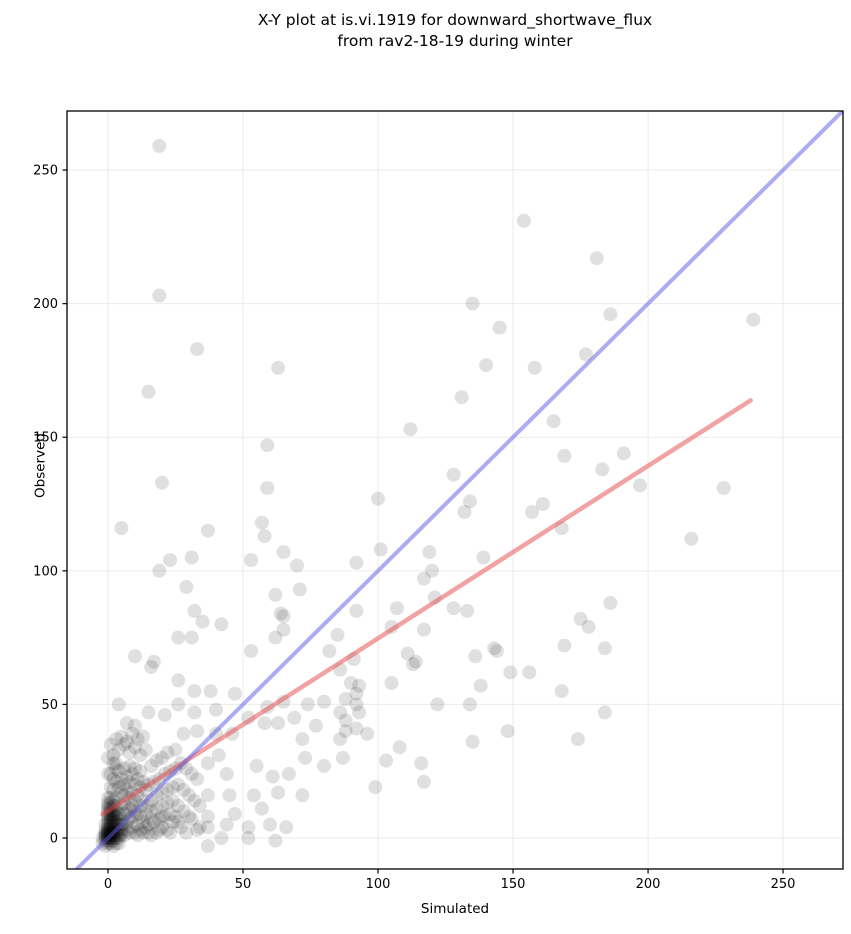 The image size is (851, 934). What do you see at coordinates (45, 171) in the screenshot?
I see `y-tick-label: 250` at bounding box center [45, 171].